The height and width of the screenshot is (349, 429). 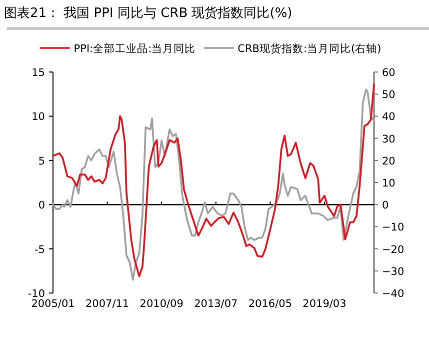 I want to click on y2-tick-label: 60, so click(x=389, y=73).